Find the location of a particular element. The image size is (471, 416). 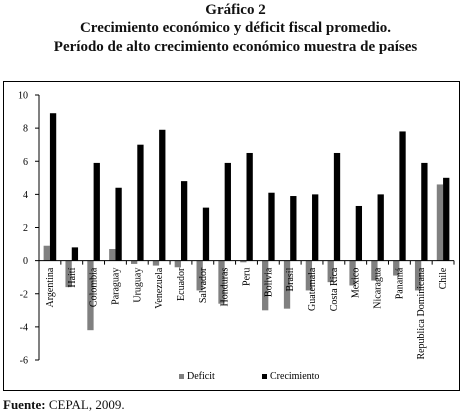

category-label: Honduras is located at coordinates (225, 287).